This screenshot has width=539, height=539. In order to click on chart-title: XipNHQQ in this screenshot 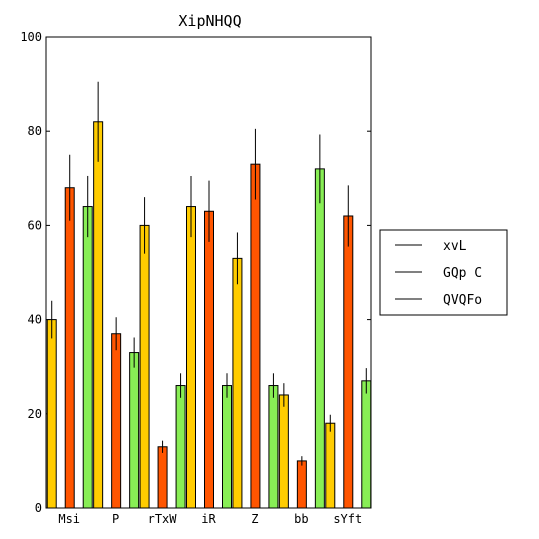, I will do `click(209, 21)`.